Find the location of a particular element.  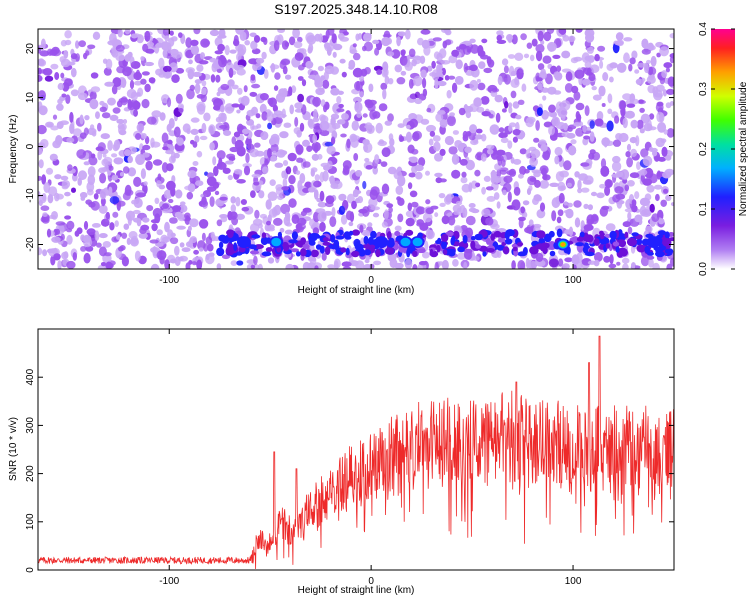

colorbar-tick-label: 0.3 is located at coordinates (703, 89).